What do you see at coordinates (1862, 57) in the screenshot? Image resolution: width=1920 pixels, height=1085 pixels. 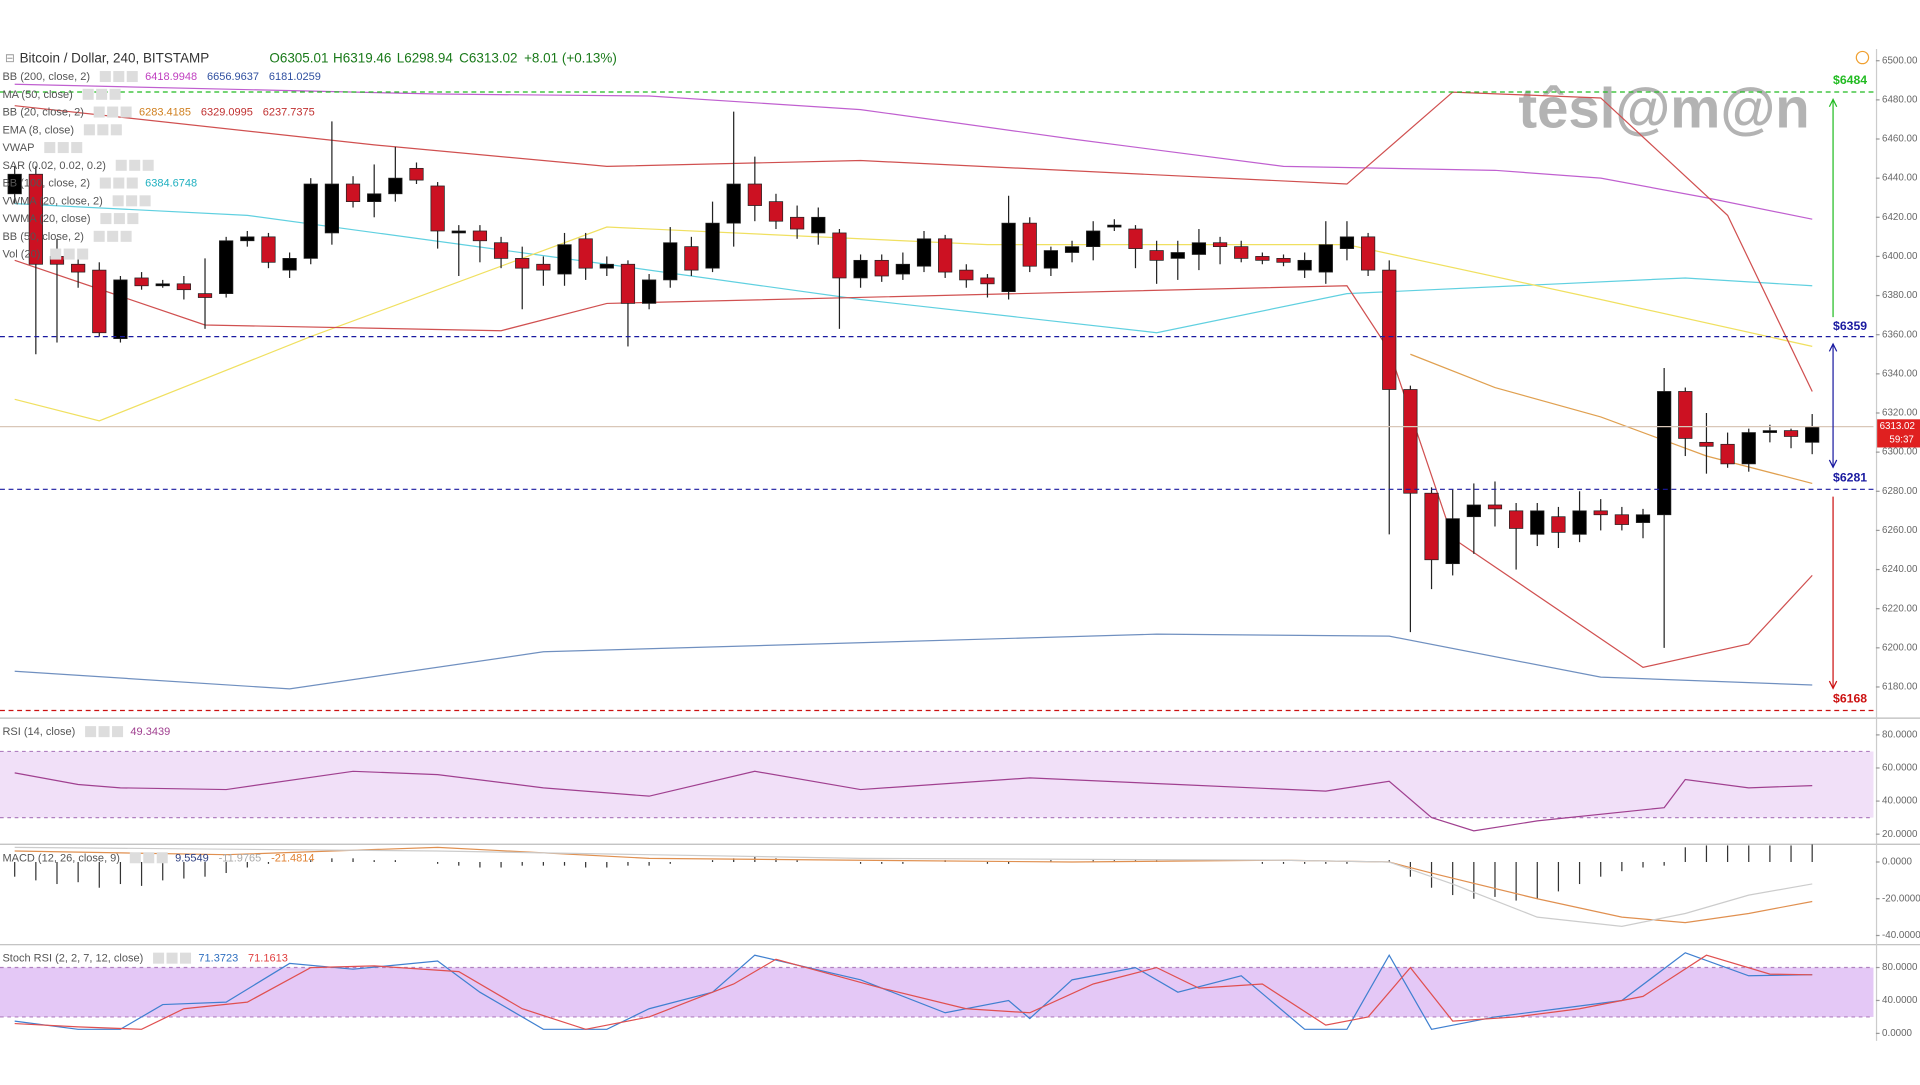 I see `alert-icon` at bounding box center [1862, 57].